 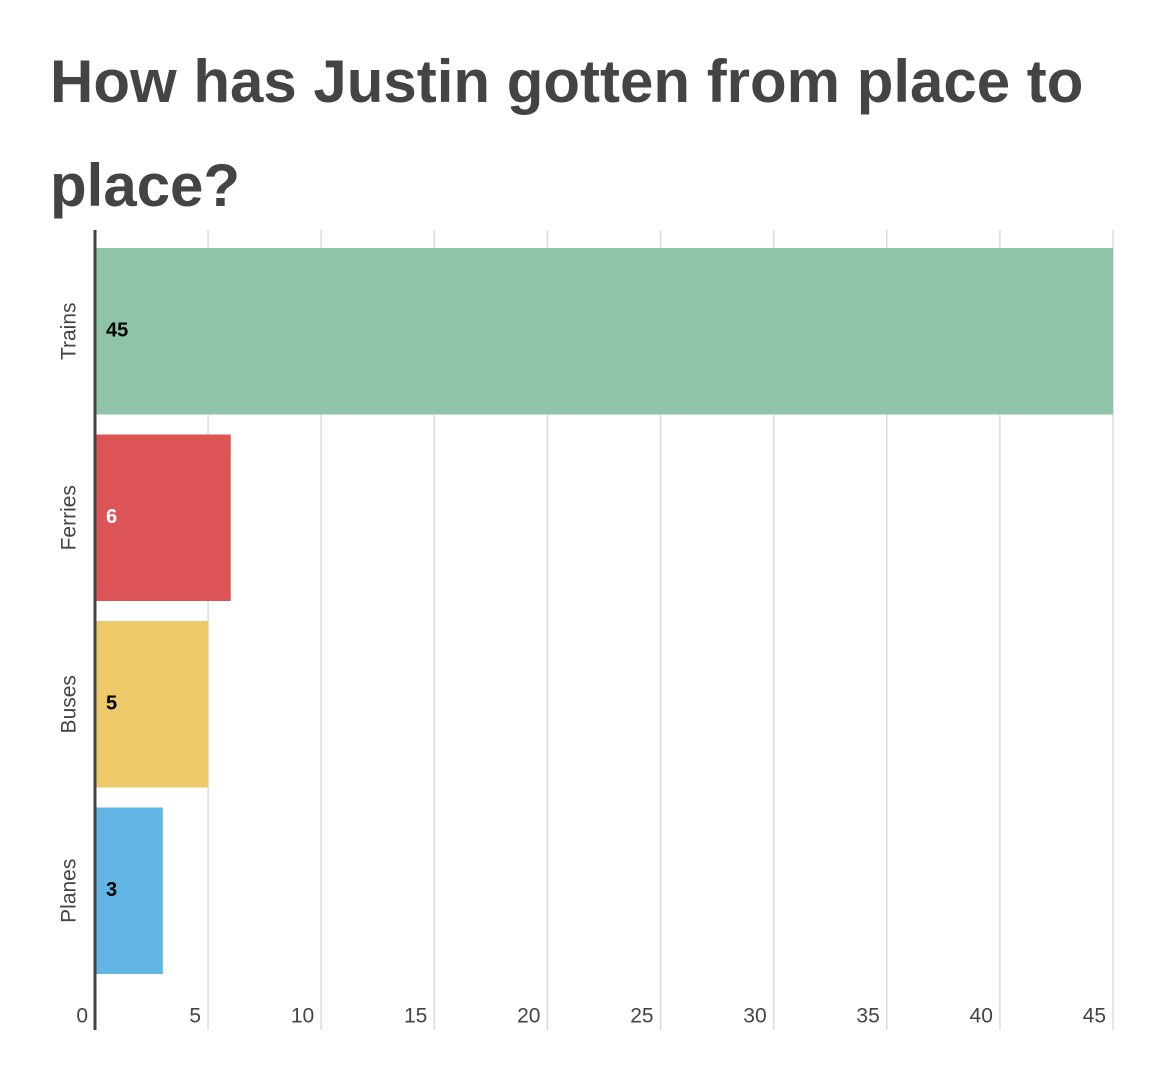 What do you see at coordinates (69, 704) in the screenshot?
I see `y-tick-label: Buses` at bounding box center [69, 704].